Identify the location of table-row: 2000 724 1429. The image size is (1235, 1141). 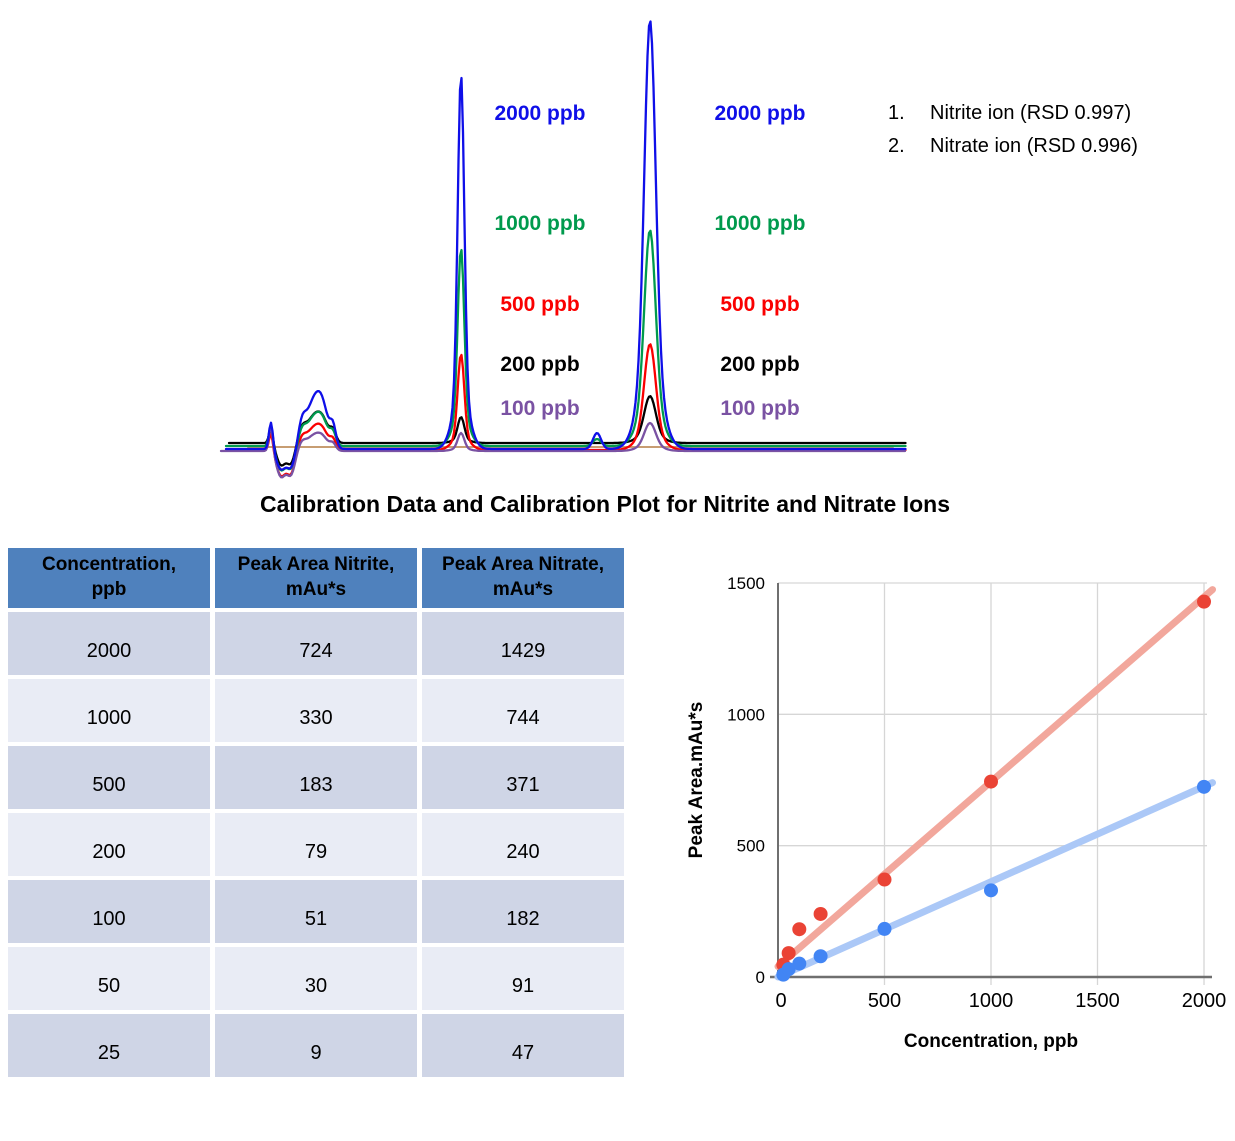
(316, 643).